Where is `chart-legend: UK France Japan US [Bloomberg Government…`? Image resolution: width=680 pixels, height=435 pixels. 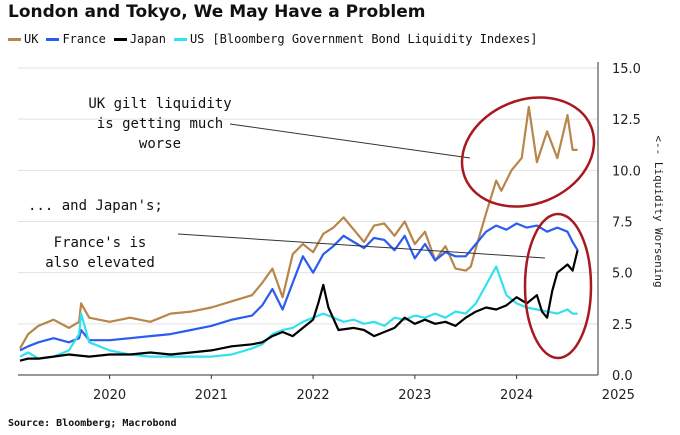
chart-legend: UK France Japan US [Bloomberg Government… is located at coordinates (273, 39).